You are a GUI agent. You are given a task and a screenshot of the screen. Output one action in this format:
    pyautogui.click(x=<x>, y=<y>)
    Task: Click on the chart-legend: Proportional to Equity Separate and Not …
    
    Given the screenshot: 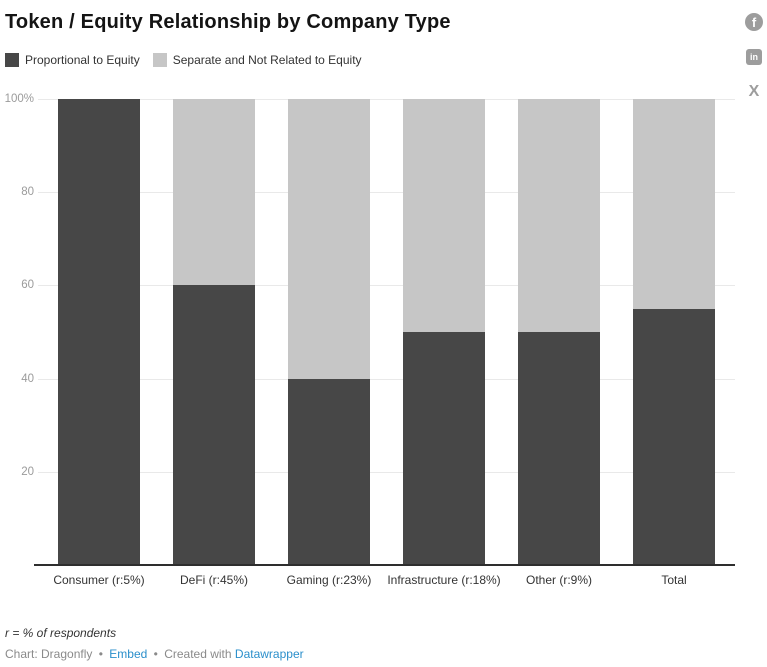 What is the action you would take?
    pyautogui.click(x=183, y=60)
    